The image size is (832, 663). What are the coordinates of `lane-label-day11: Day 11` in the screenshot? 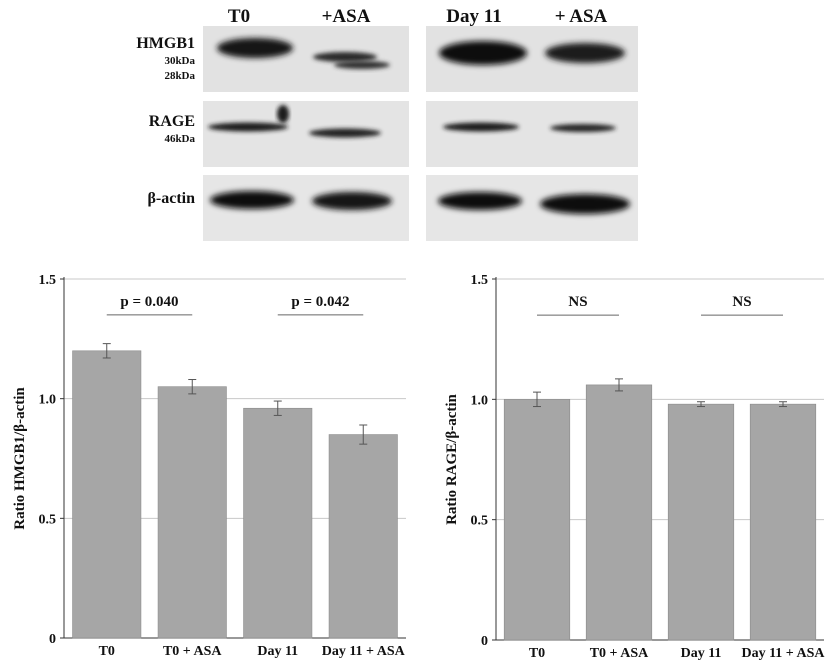 It's located at (473, 16).